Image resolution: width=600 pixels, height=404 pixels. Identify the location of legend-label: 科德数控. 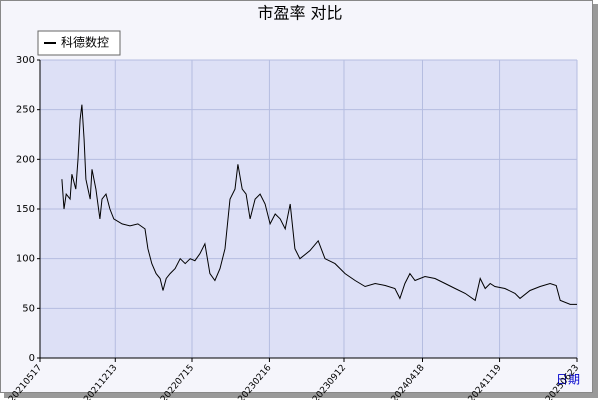
(85, 42).